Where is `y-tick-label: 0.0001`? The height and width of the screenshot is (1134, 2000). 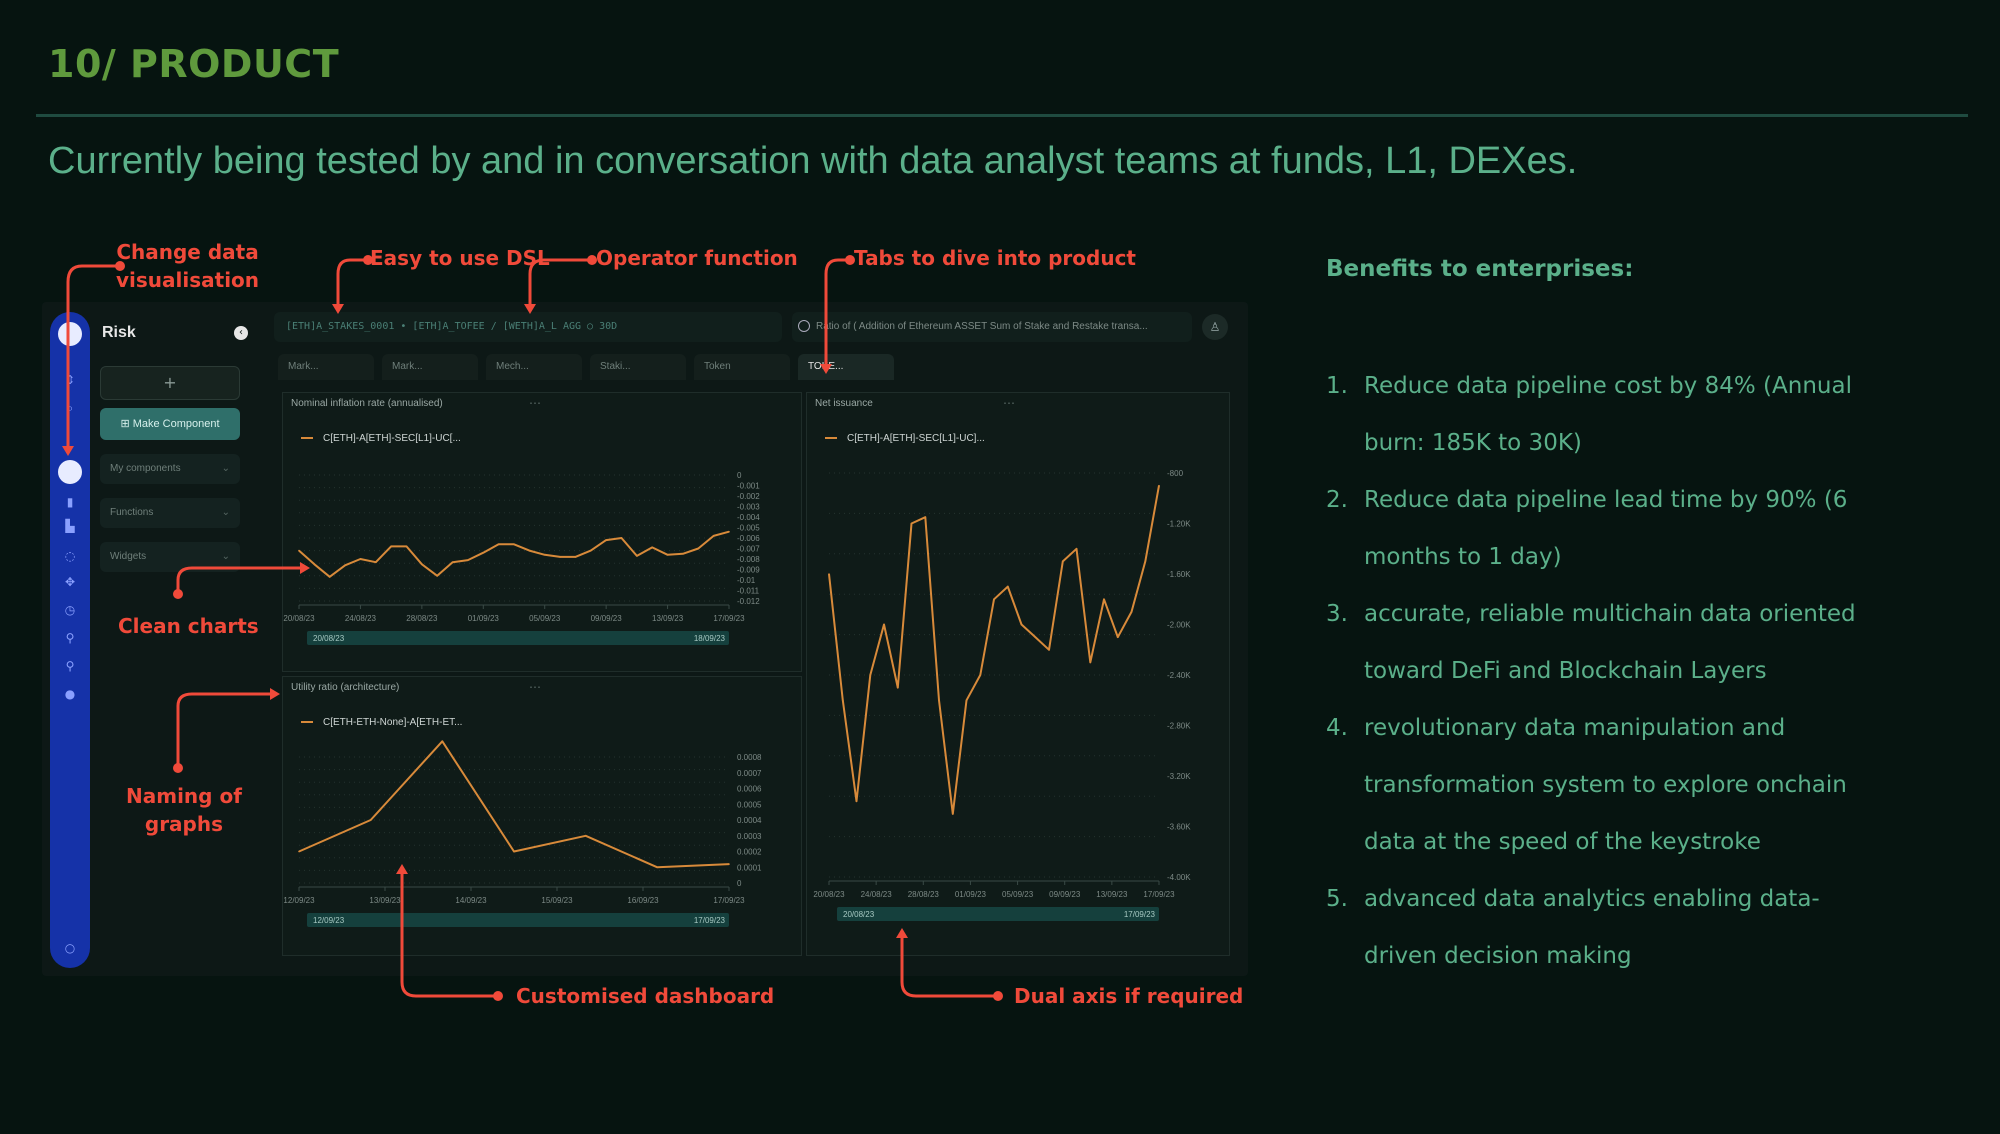 y-tick-label: 0.0001 is located at coordinates (749, 867).